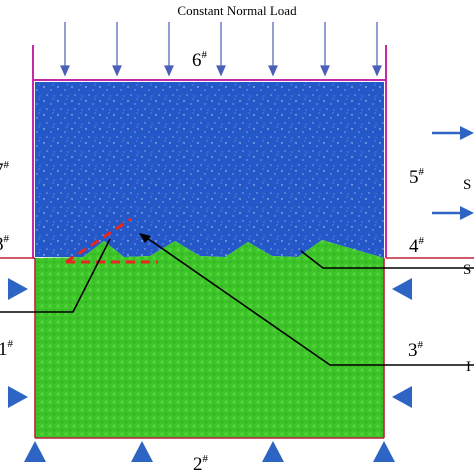  I want to click on edge-text-lower: I, so click(468, 367).